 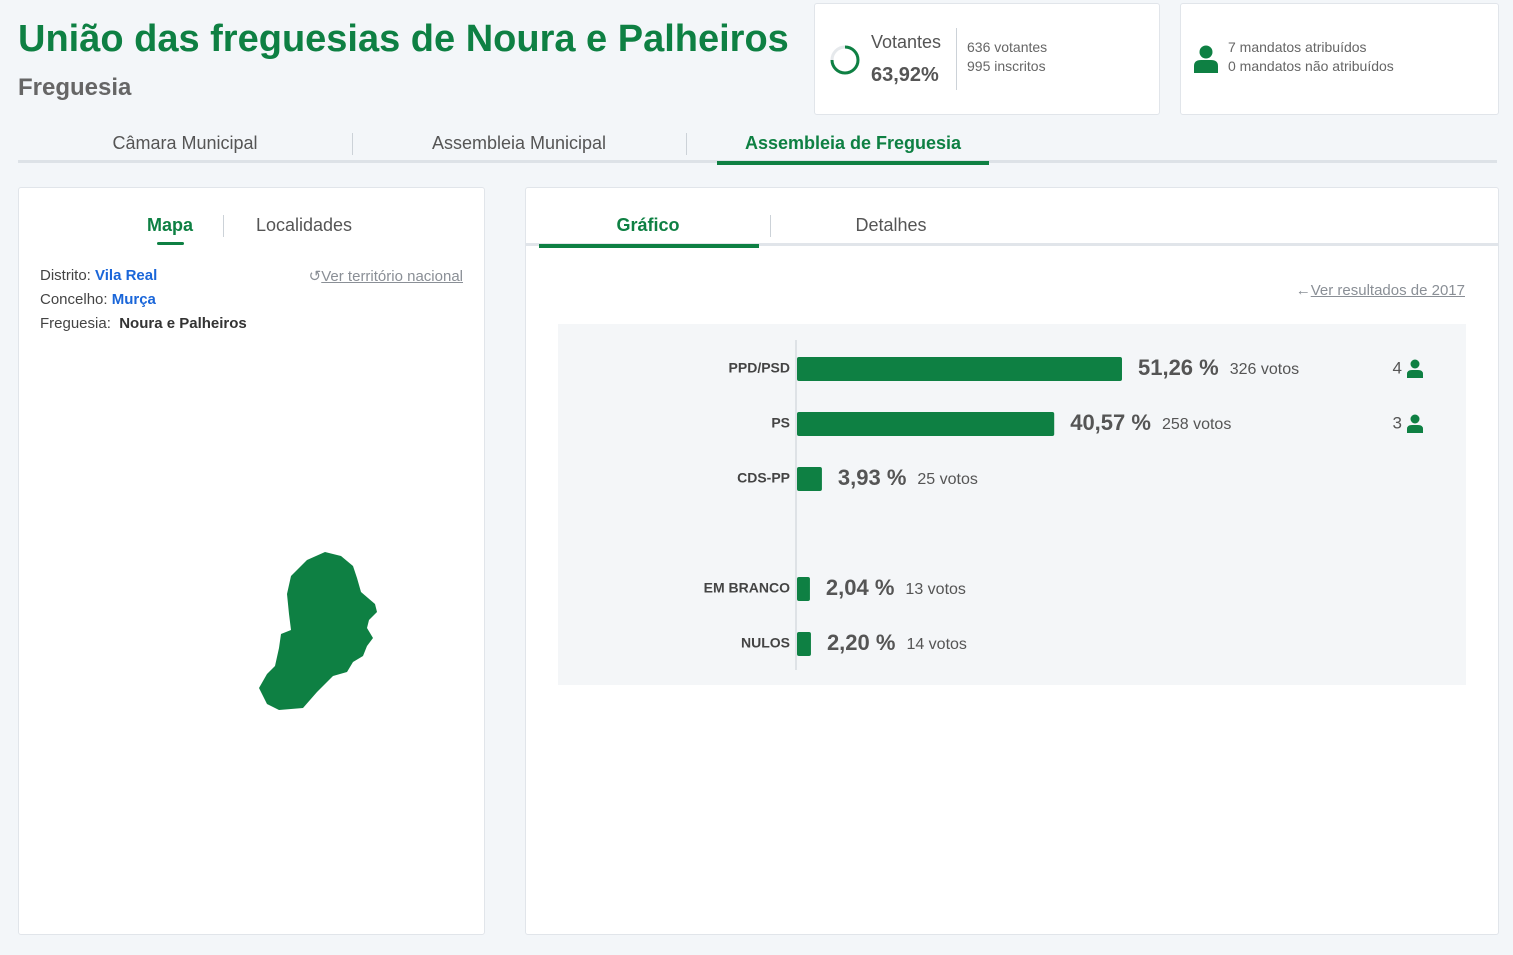 I want to click on turnout-percent: 63,92%, so click(x=905, y=75).